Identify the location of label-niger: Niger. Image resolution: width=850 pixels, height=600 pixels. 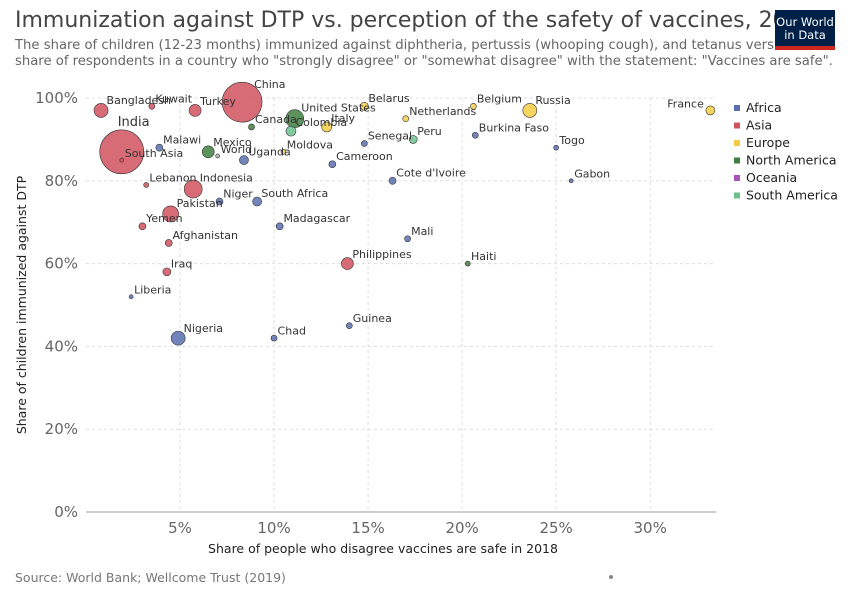
(238, 193).